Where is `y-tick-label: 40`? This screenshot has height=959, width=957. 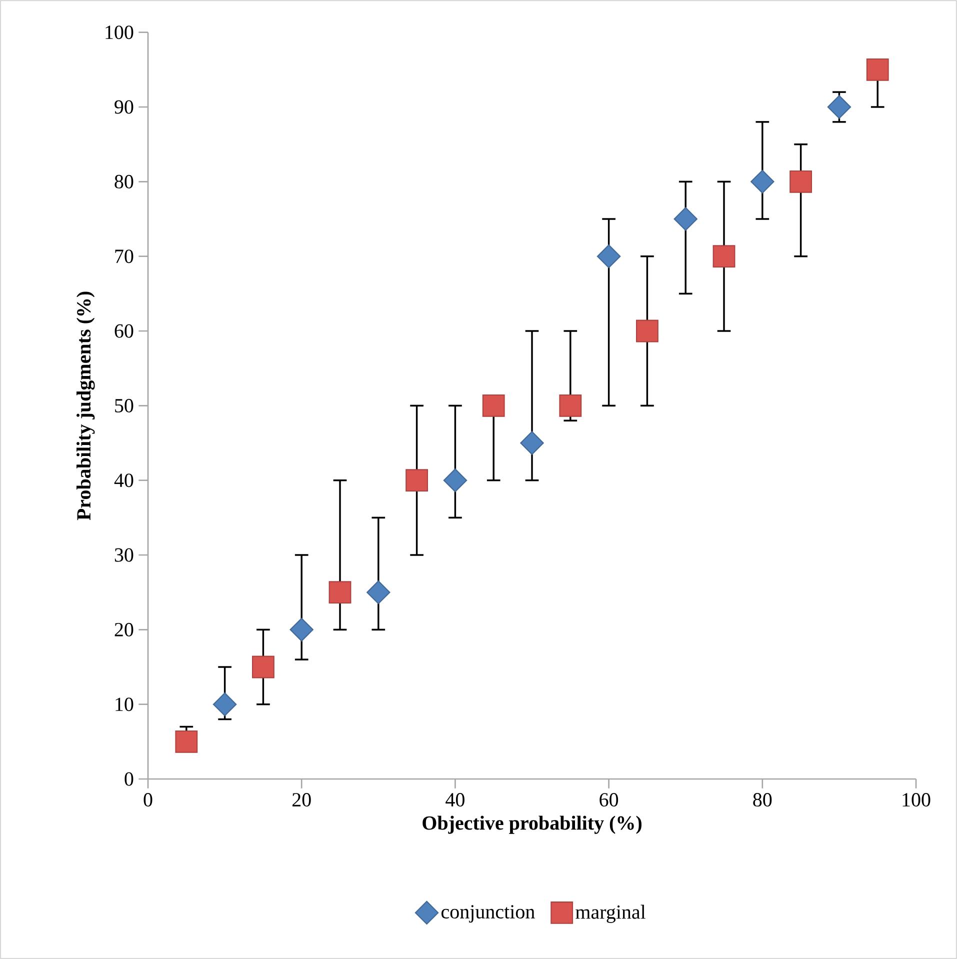
y-tick-label: 40 is located at coordinates (124, 481).